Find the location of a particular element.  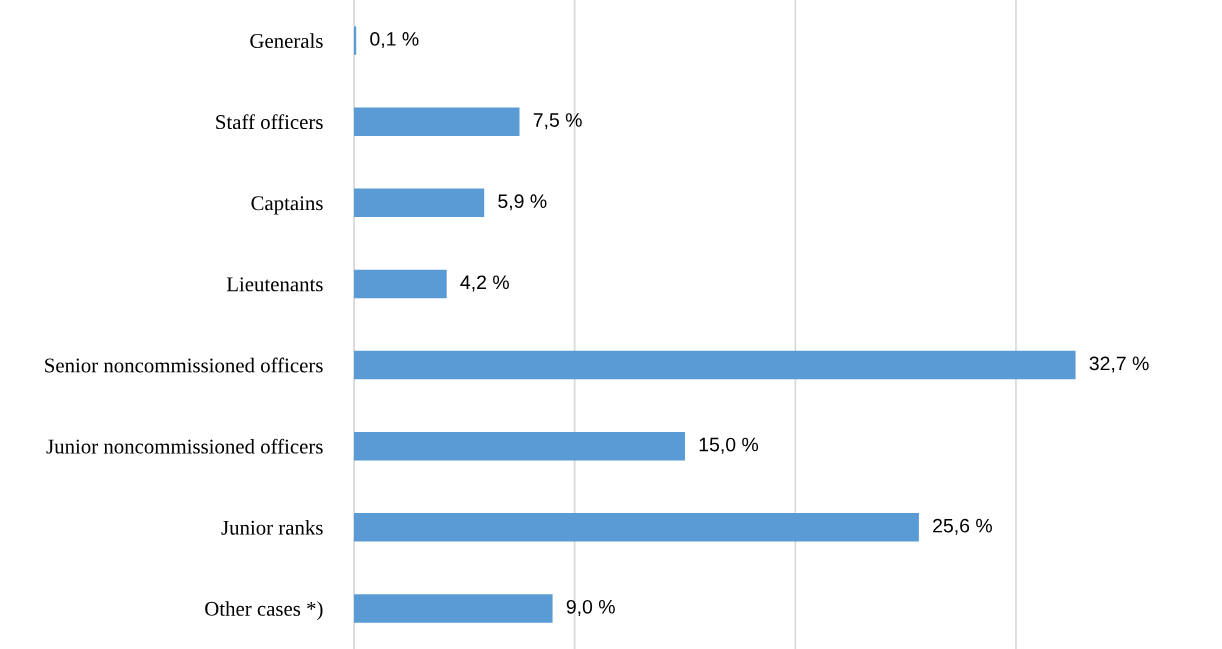

data-label: 32,7 % is located at coordinates (1119, 364).